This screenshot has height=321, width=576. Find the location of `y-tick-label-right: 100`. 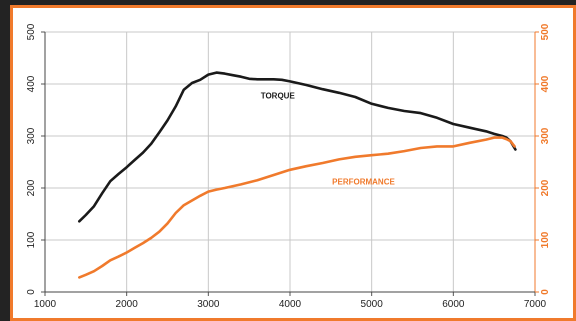

y-tick-label-right: 100 is located at coordinates (545, 239).